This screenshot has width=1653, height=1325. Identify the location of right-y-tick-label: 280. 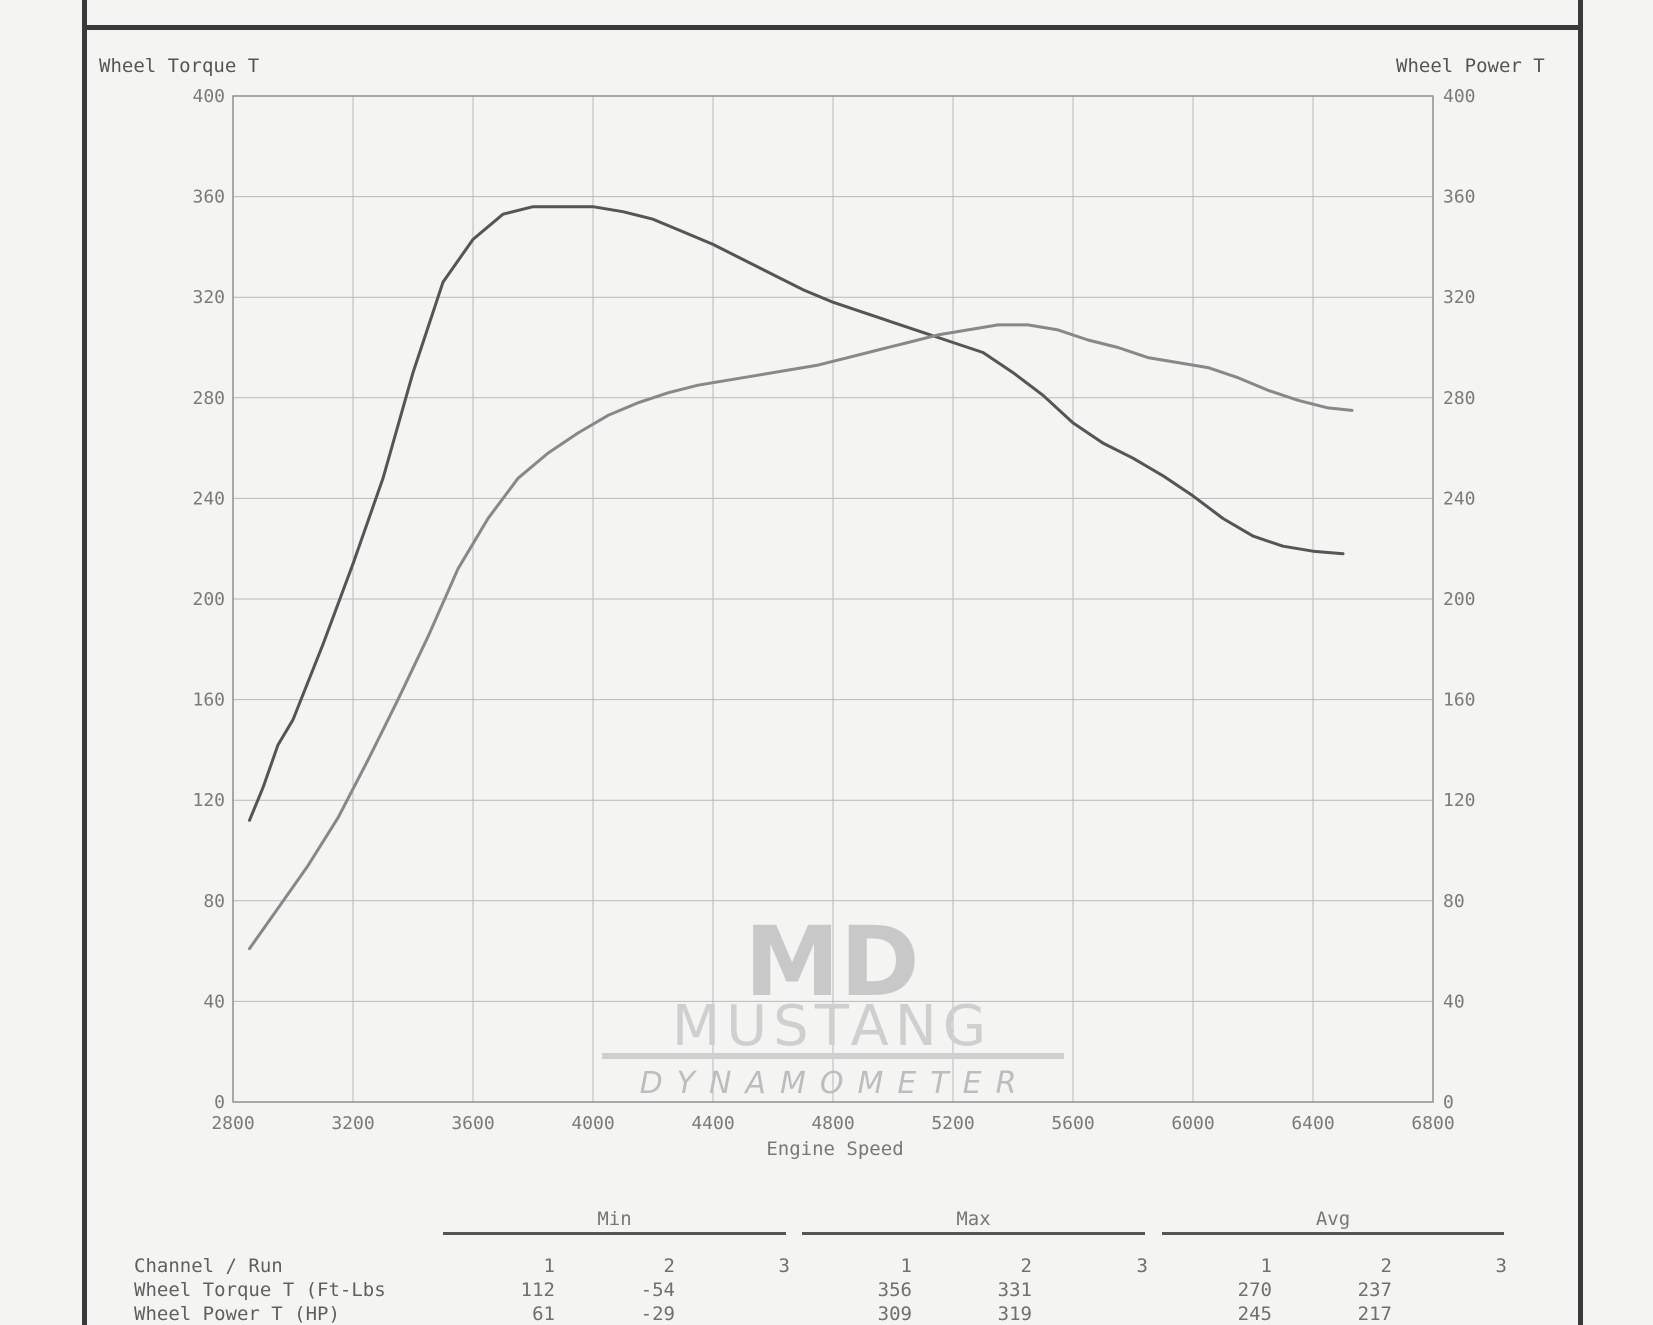
(1459, 398).